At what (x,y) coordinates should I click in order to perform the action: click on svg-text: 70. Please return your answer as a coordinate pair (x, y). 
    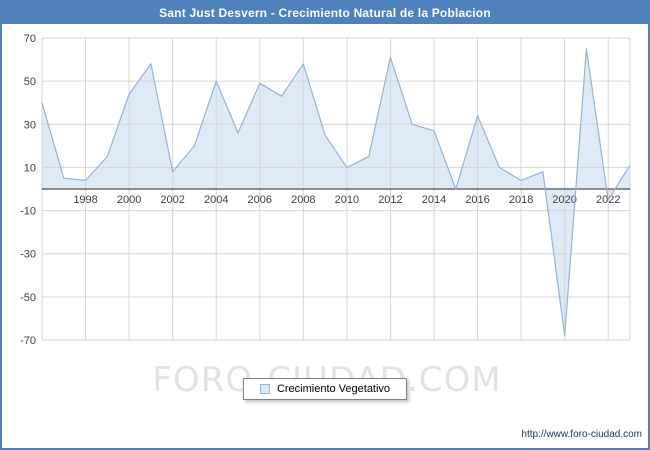
    Looking at the image, I should click on (30, 39).